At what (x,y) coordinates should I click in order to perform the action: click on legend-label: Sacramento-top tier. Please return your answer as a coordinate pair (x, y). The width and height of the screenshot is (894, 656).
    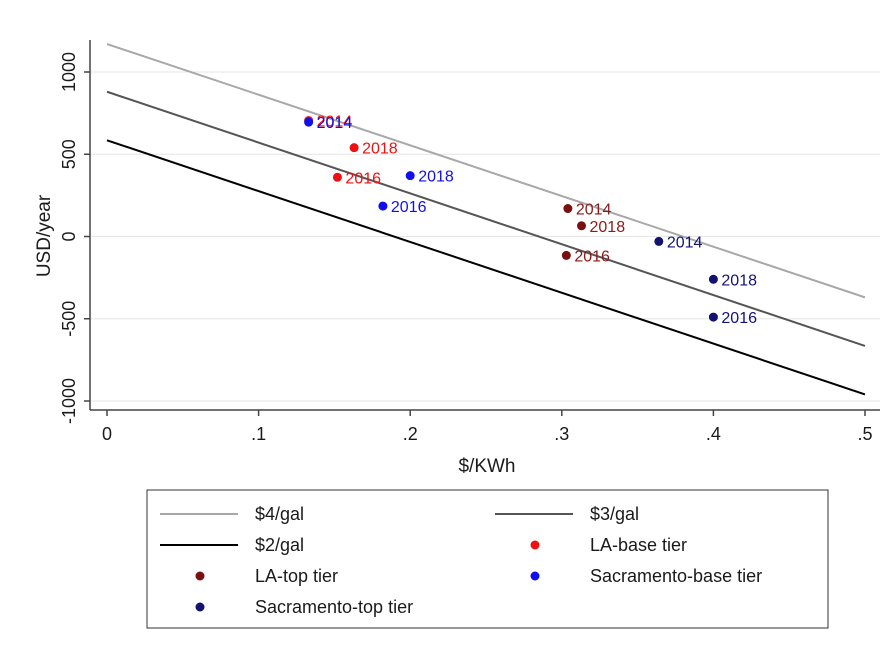
    Looking at the image, I should click on (334, 607).